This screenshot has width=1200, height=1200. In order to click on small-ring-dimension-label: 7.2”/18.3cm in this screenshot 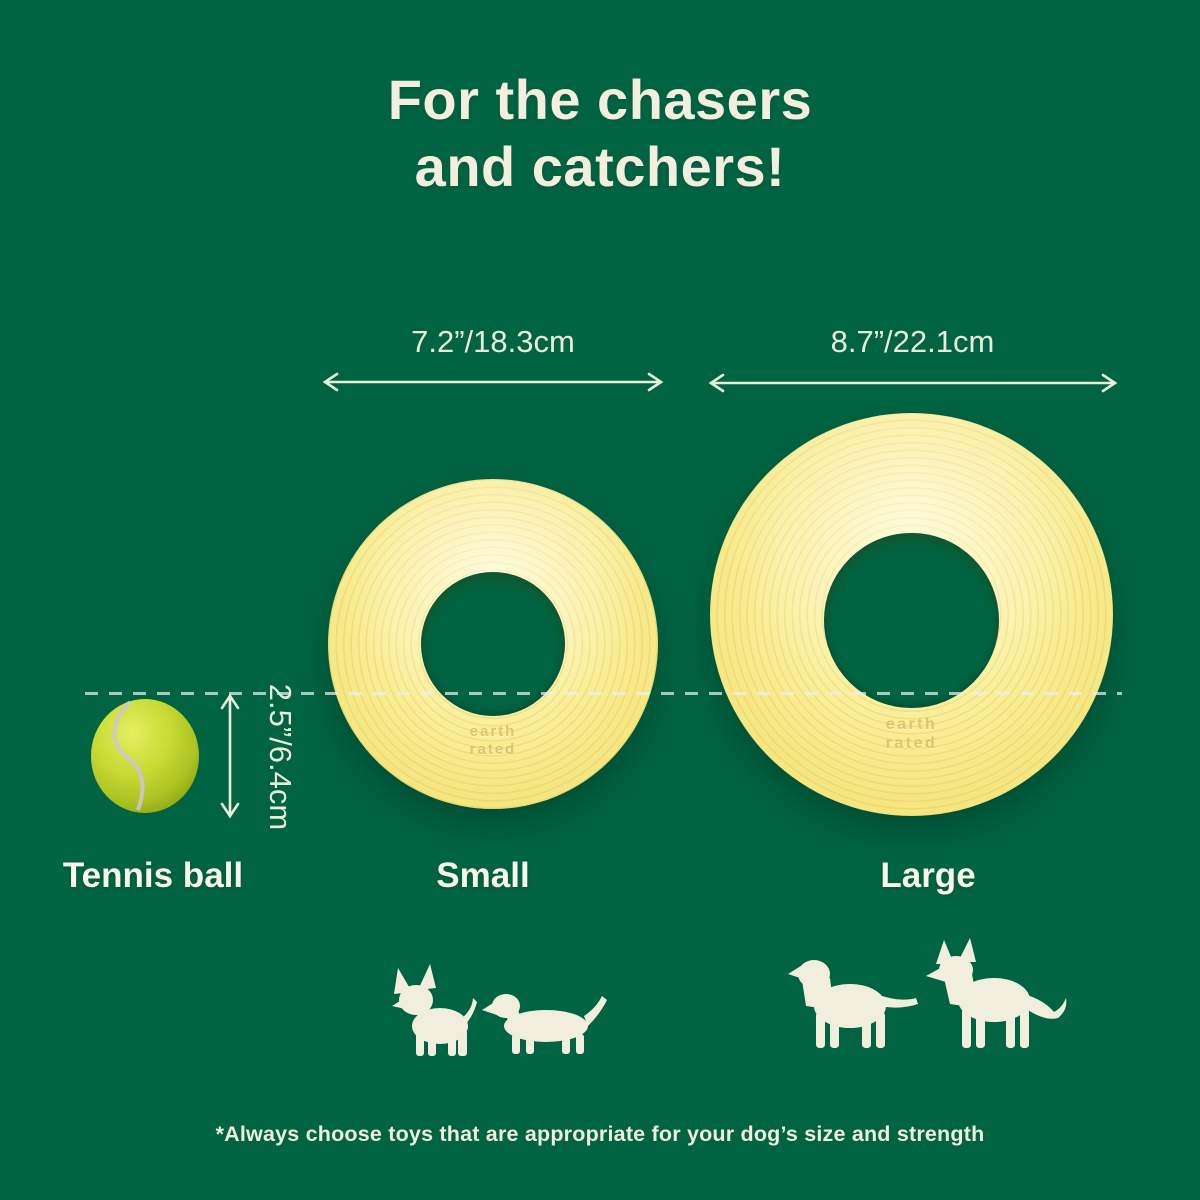, I will do `click(493, 341)`.